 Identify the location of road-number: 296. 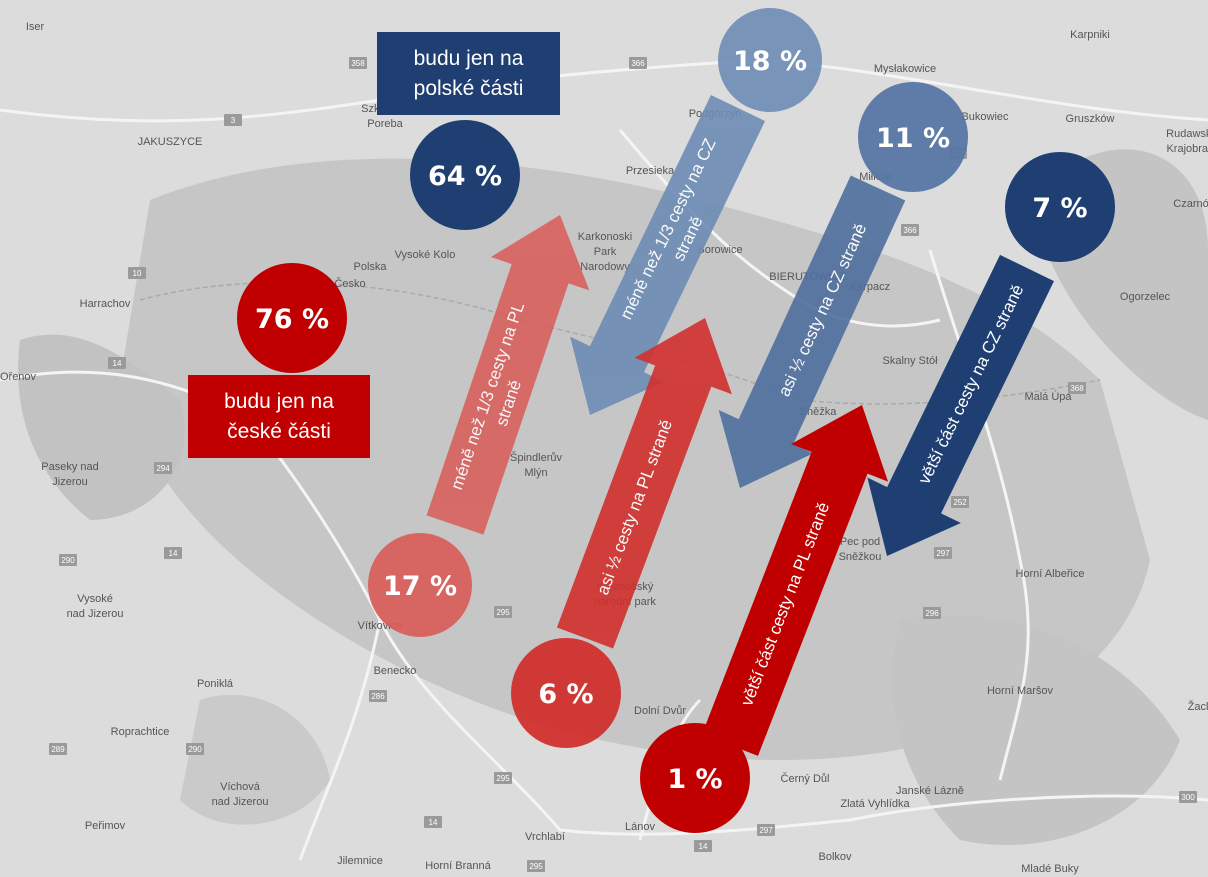
(932, 613).